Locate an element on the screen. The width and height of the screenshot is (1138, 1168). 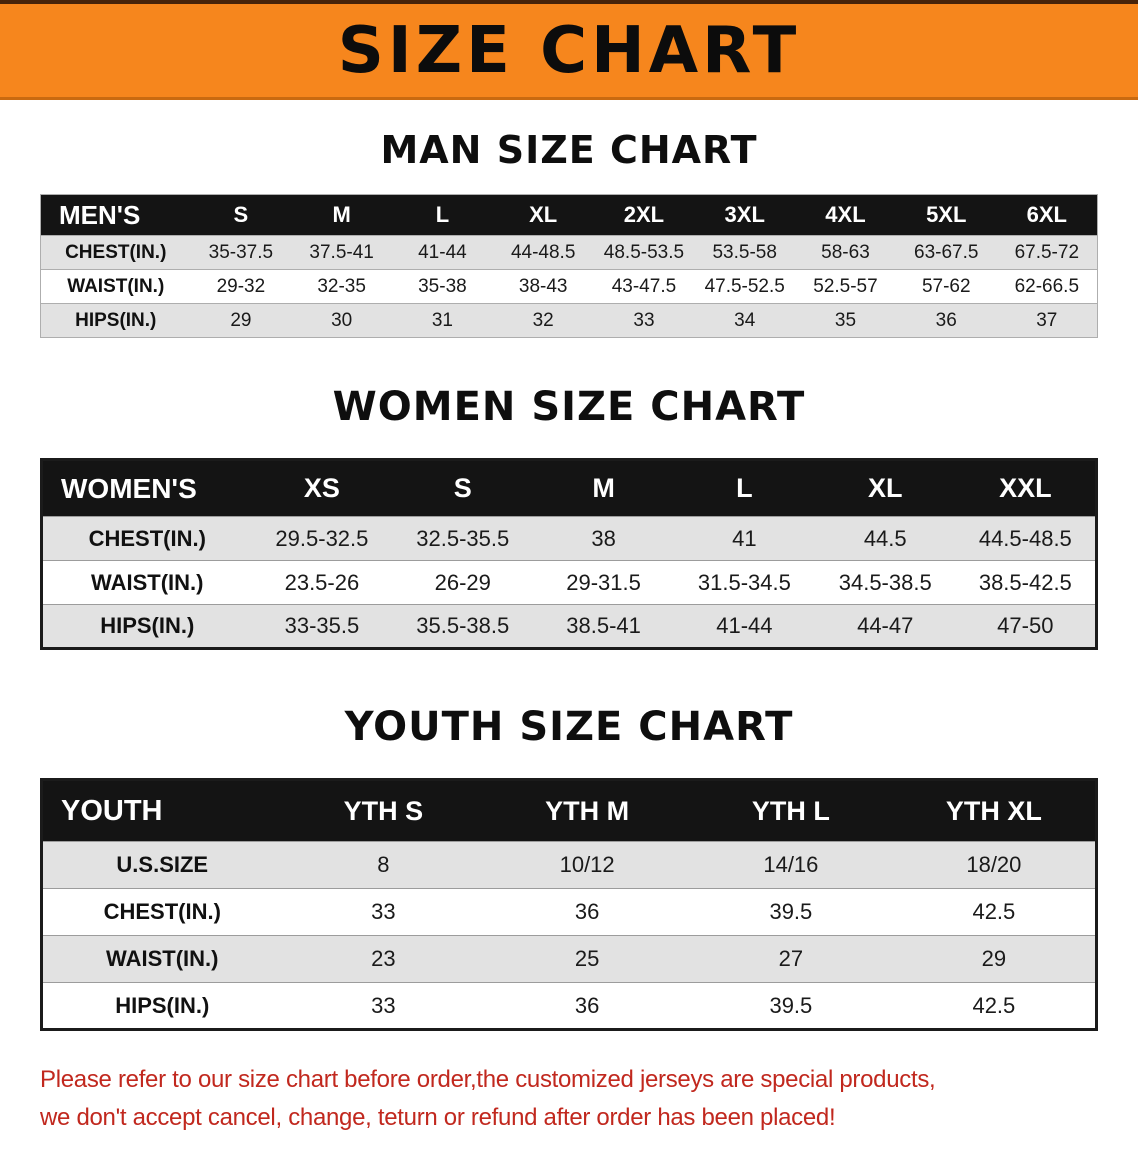
size-value-cell: 48.5-53.5 is located at coordinates (644, 252).